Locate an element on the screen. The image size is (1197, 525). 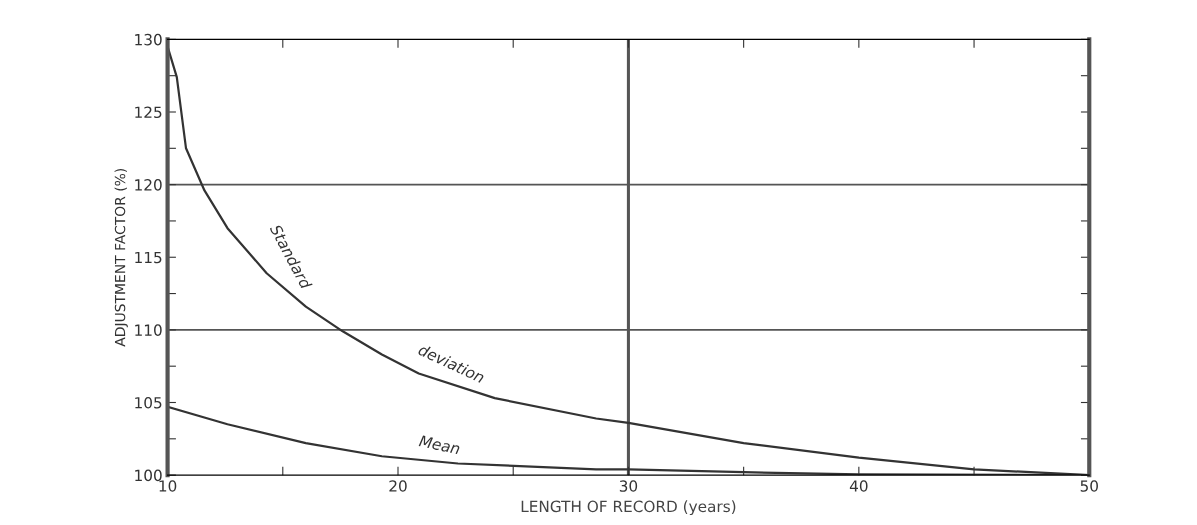
x-tick-label: 20 is located at coordinates (398, 486).